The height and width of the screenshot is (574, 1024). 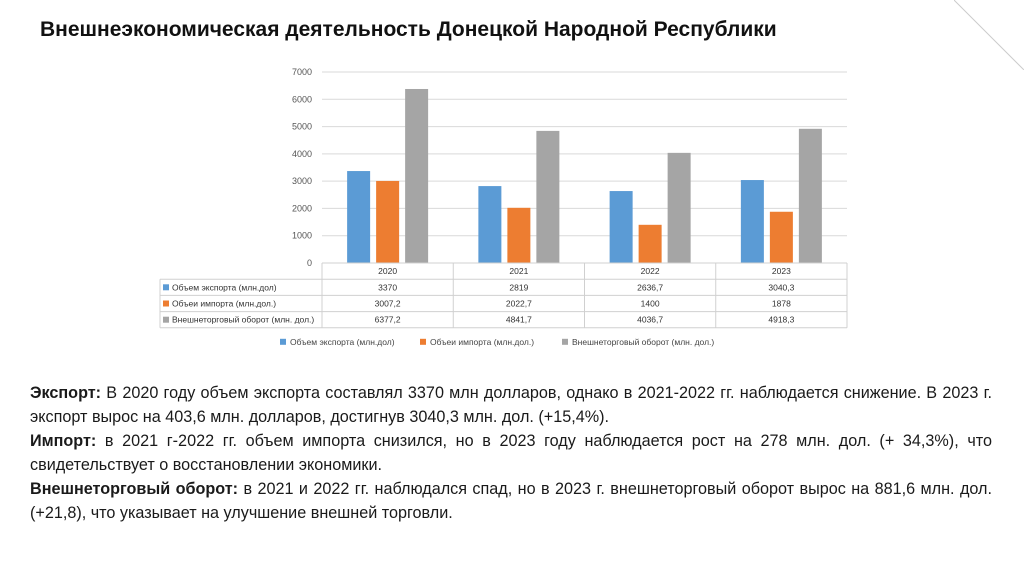 What do you see at coordinates (519, 235) in the screenshot?
I see `bar-2021-s1` at bounding box center [519, 235].